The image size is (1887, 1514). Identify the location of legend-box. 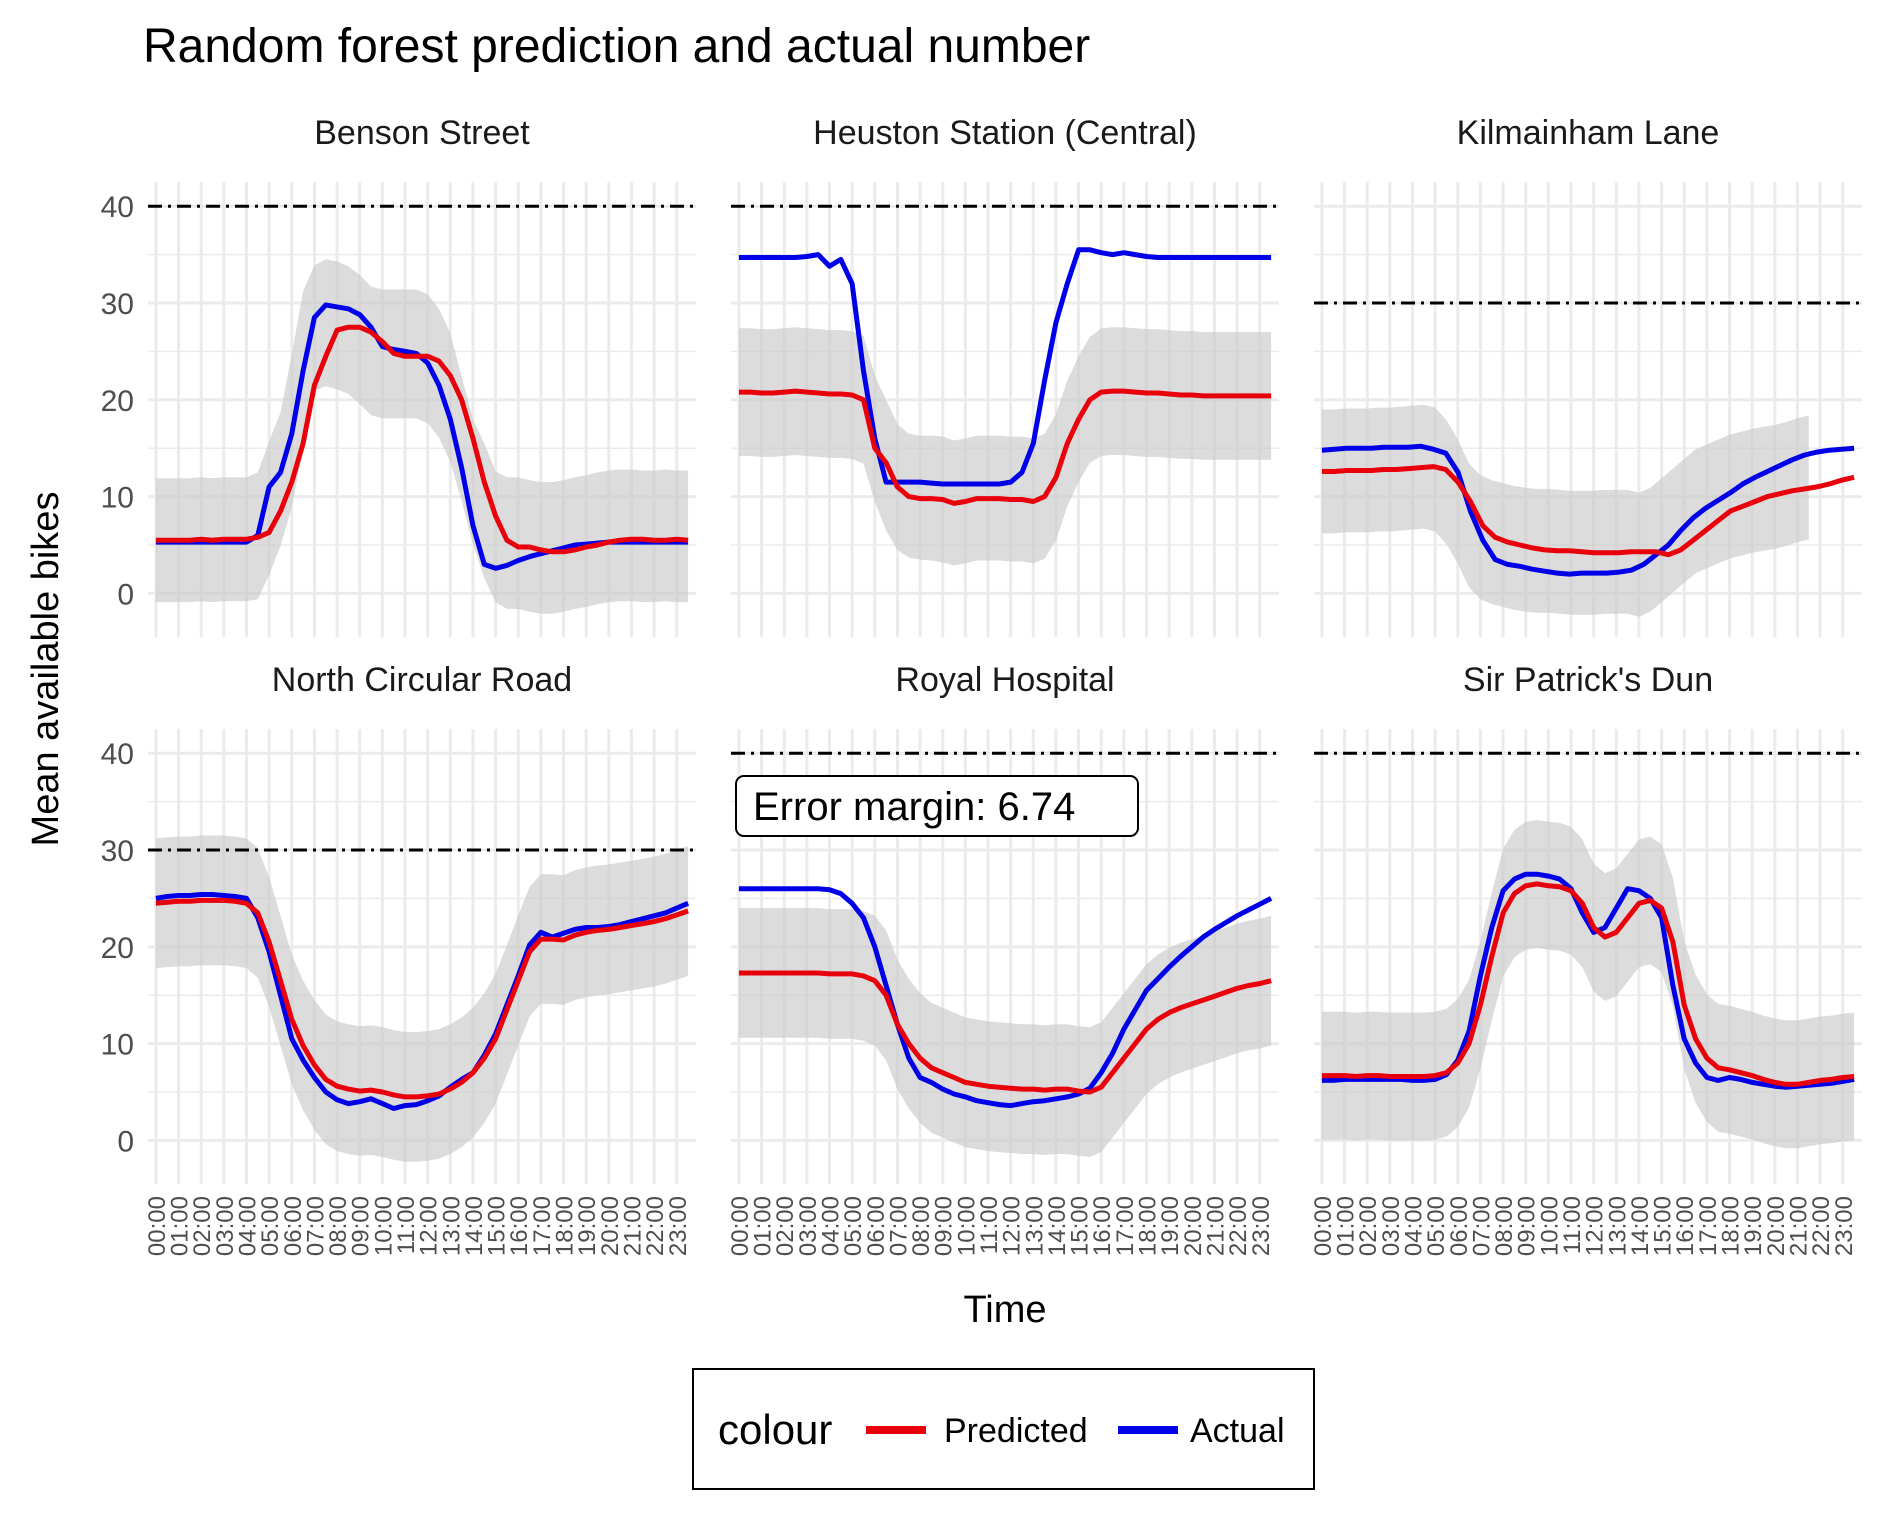
(1003, 1429).